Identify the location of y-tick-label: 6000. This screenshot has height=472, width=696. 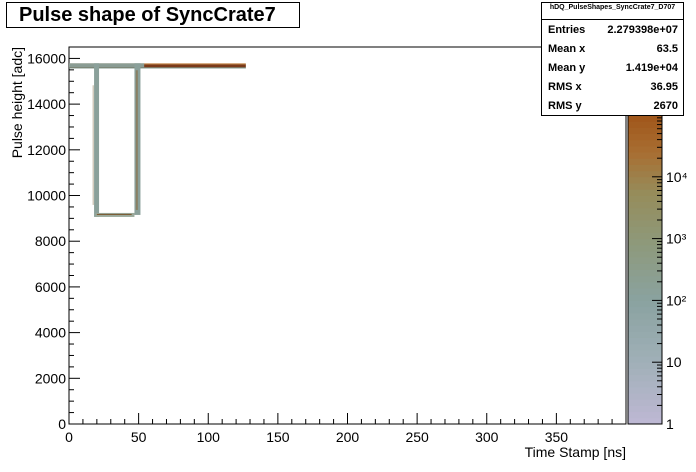
(50, 287).